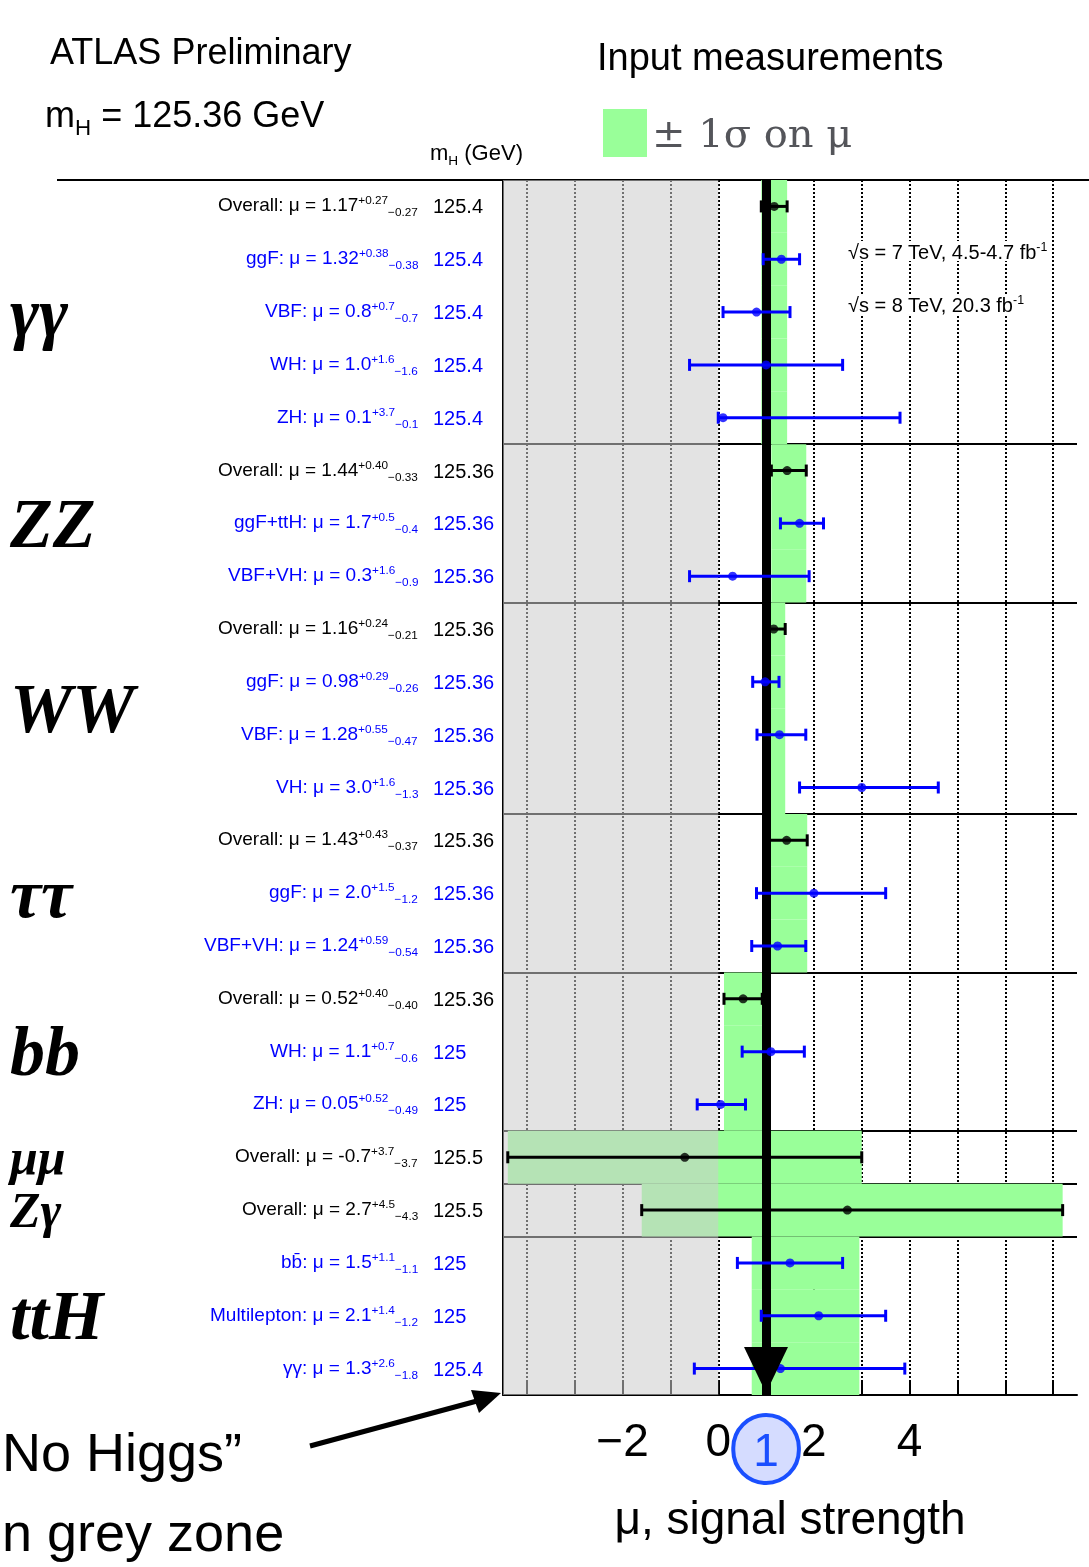 The height and width of the screenshot is (1567, 1089). Describe the element at coordinates (909, 1440) in the screenshot. I see `x-tick-label: 4` at that location.